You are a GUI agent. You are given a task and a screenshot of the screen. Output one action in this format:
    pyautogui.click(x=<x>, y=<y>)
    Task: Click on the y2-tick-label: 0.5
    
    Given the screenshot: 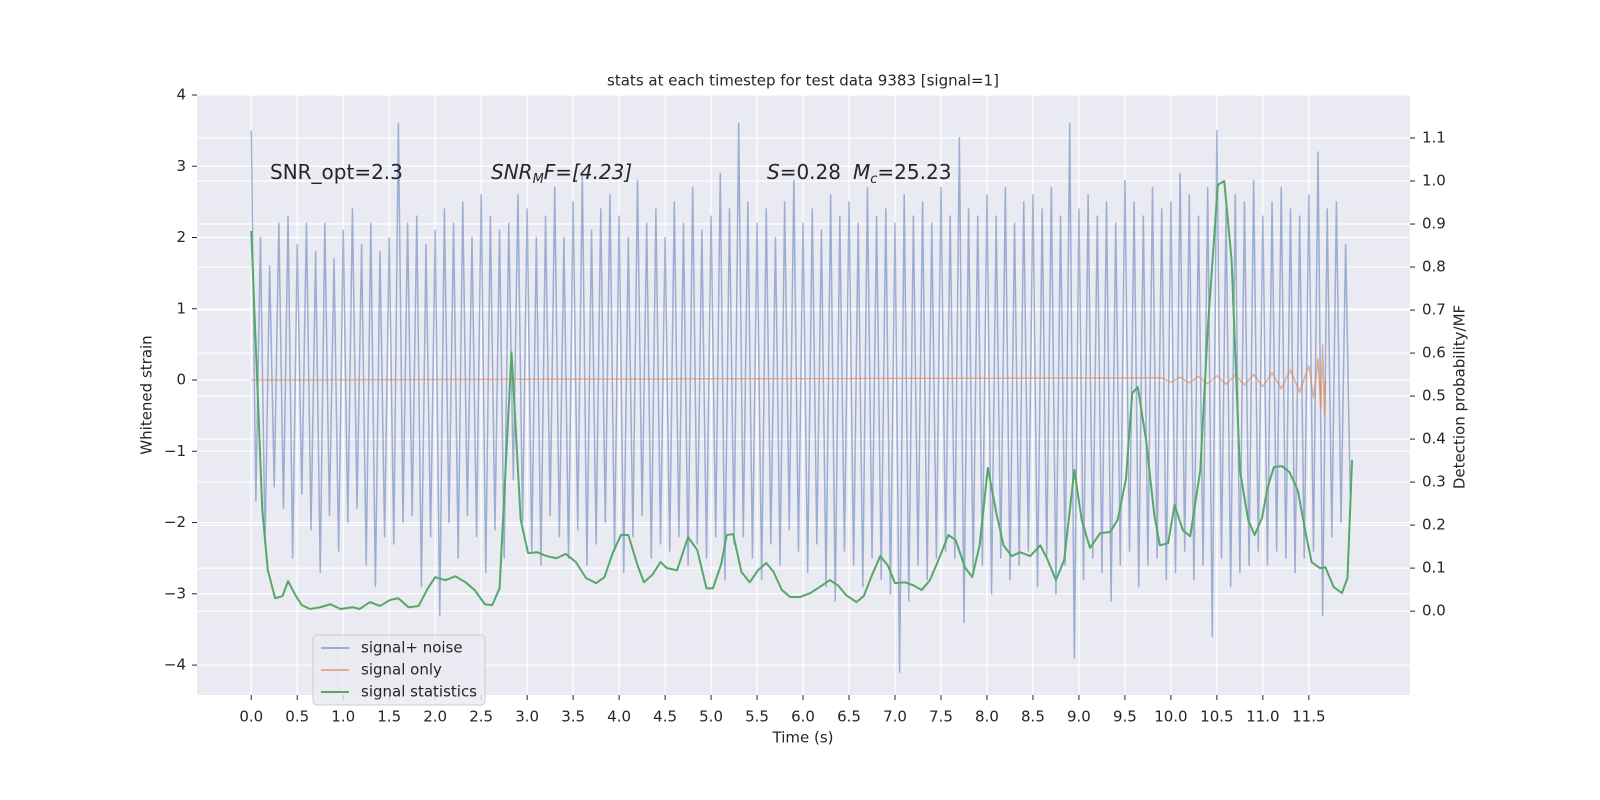 What is the action you would take?
    pyautogui.click(x=1434, y=396)
    